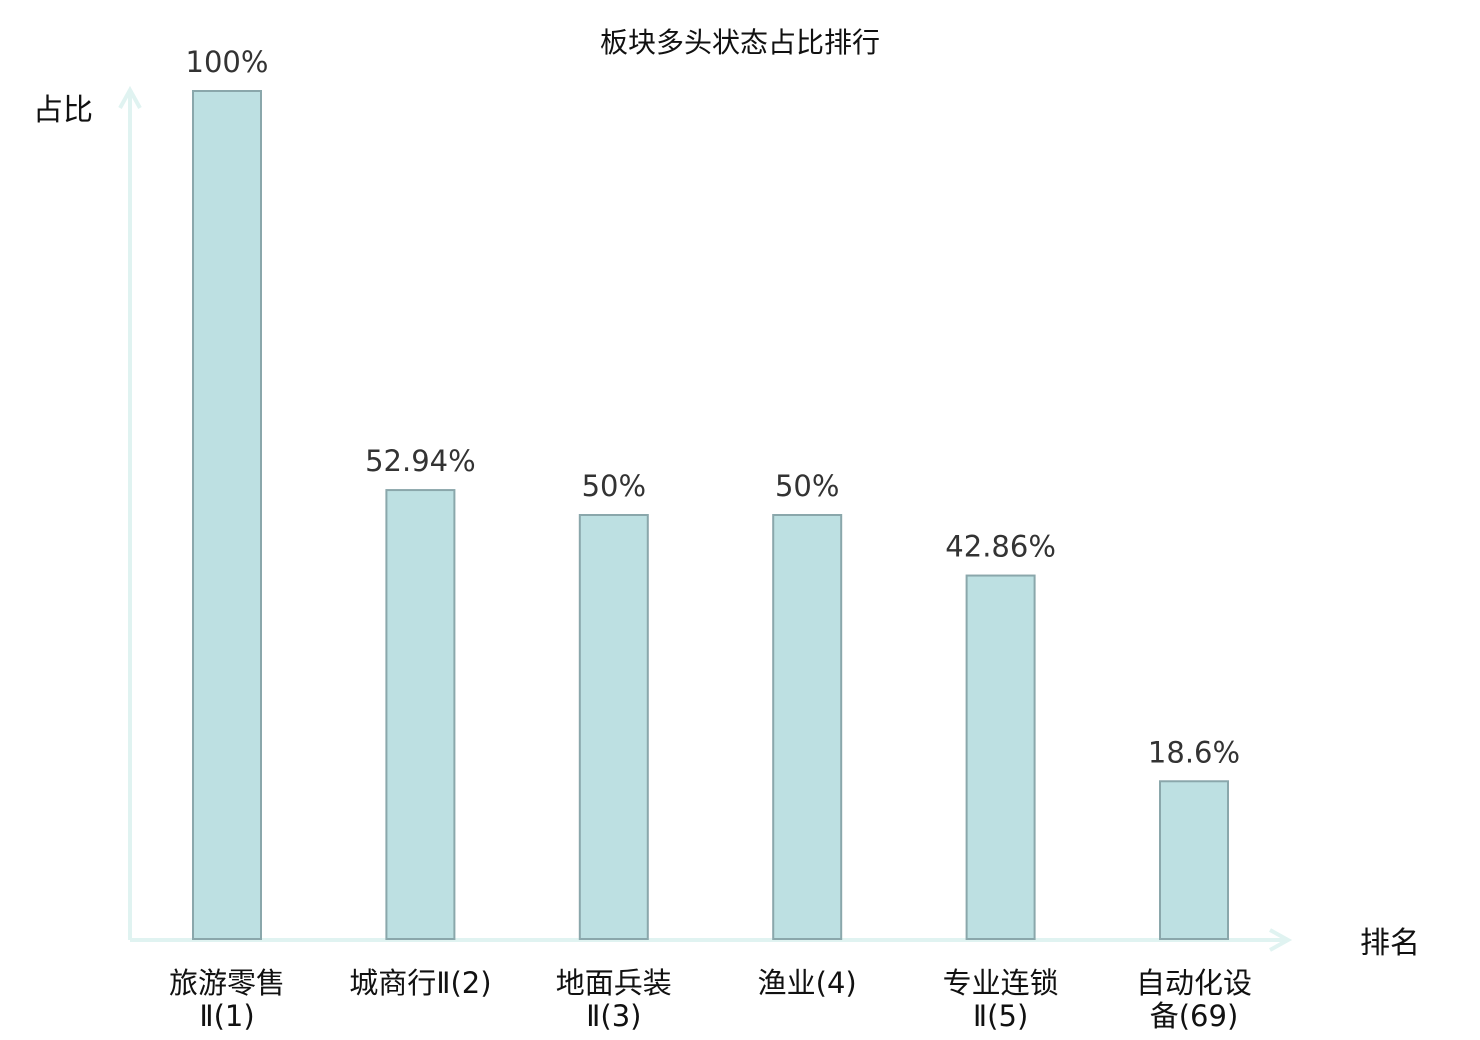  Describe the element at coordinates (613, 1016) in the screenshot. I see `category-label: Ⅱ(3)` at that location.